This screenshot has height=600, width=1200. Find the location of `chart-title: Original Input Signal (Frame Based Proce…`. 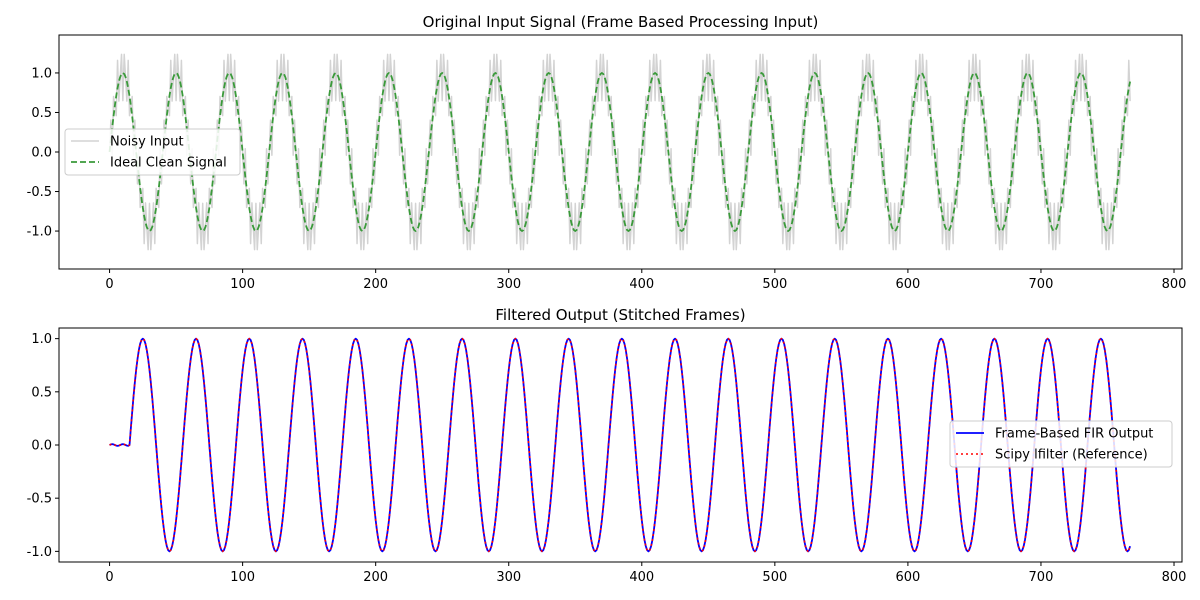

chart-title: Original Input Signal (Frame Based Proce… is located at coordinates (621, 22).